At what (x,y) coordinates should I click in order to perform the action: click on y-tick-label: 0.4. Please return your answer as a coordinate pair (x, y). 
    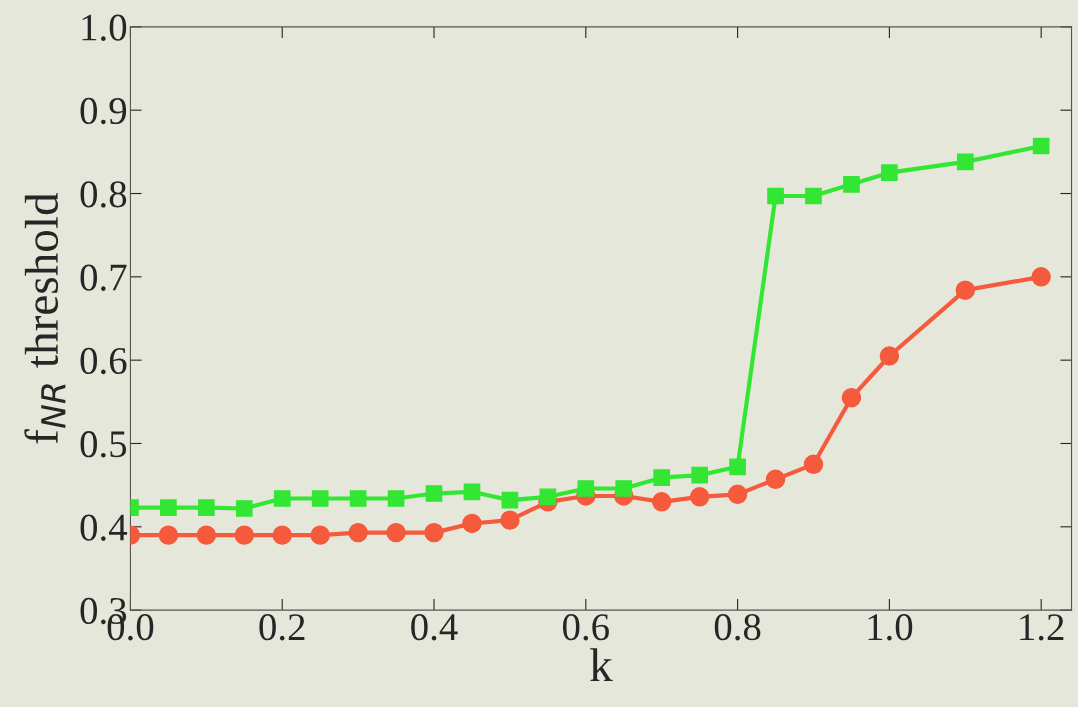
    Looking at the image, I should click on (104, 527).